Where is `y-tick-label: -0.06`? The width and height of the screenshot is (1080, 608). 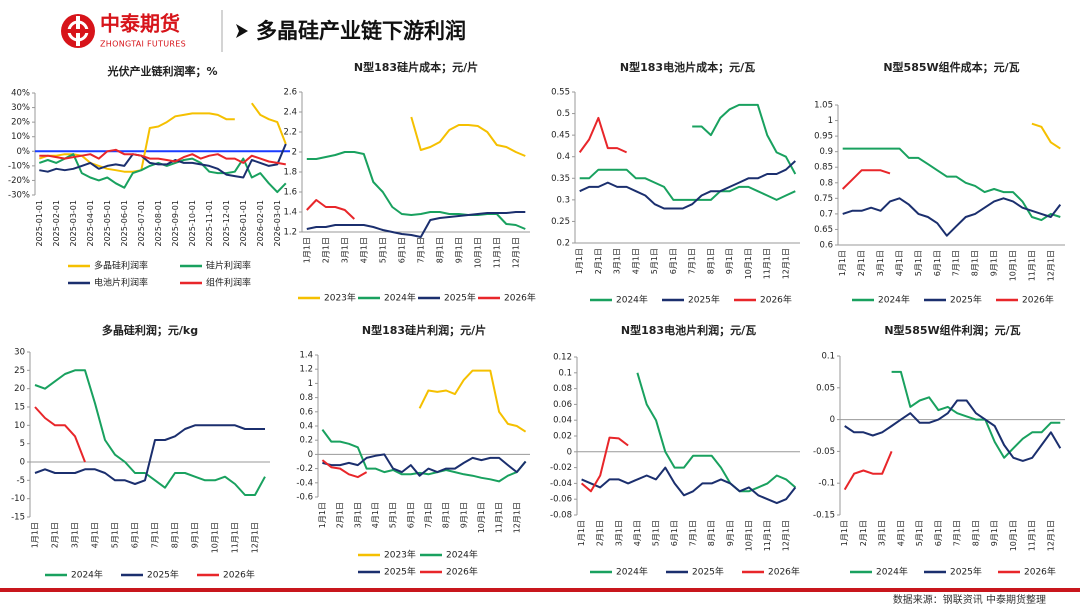
y-tick-label: -0.06 is located at coordinates (561, 500).